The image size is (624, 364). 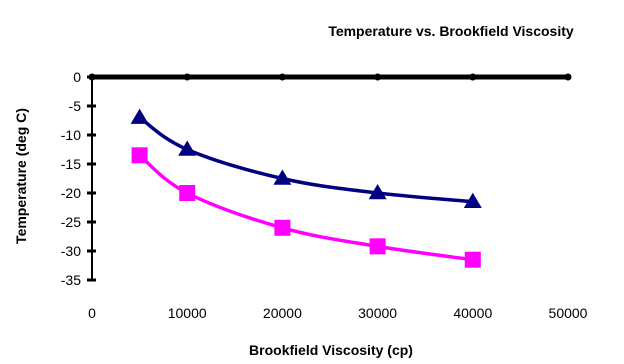 What do you see at coordinates (71, 164) in the screenshot?
I see `y-tick-label: -15` at bounding box center [71, 164].